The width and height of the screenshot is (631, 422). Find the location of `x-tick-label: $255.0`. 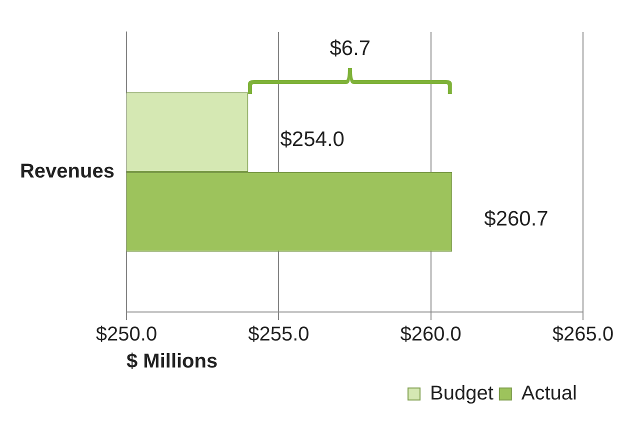

x-tick-label: $255.0 is located at coordinates (279, 335).